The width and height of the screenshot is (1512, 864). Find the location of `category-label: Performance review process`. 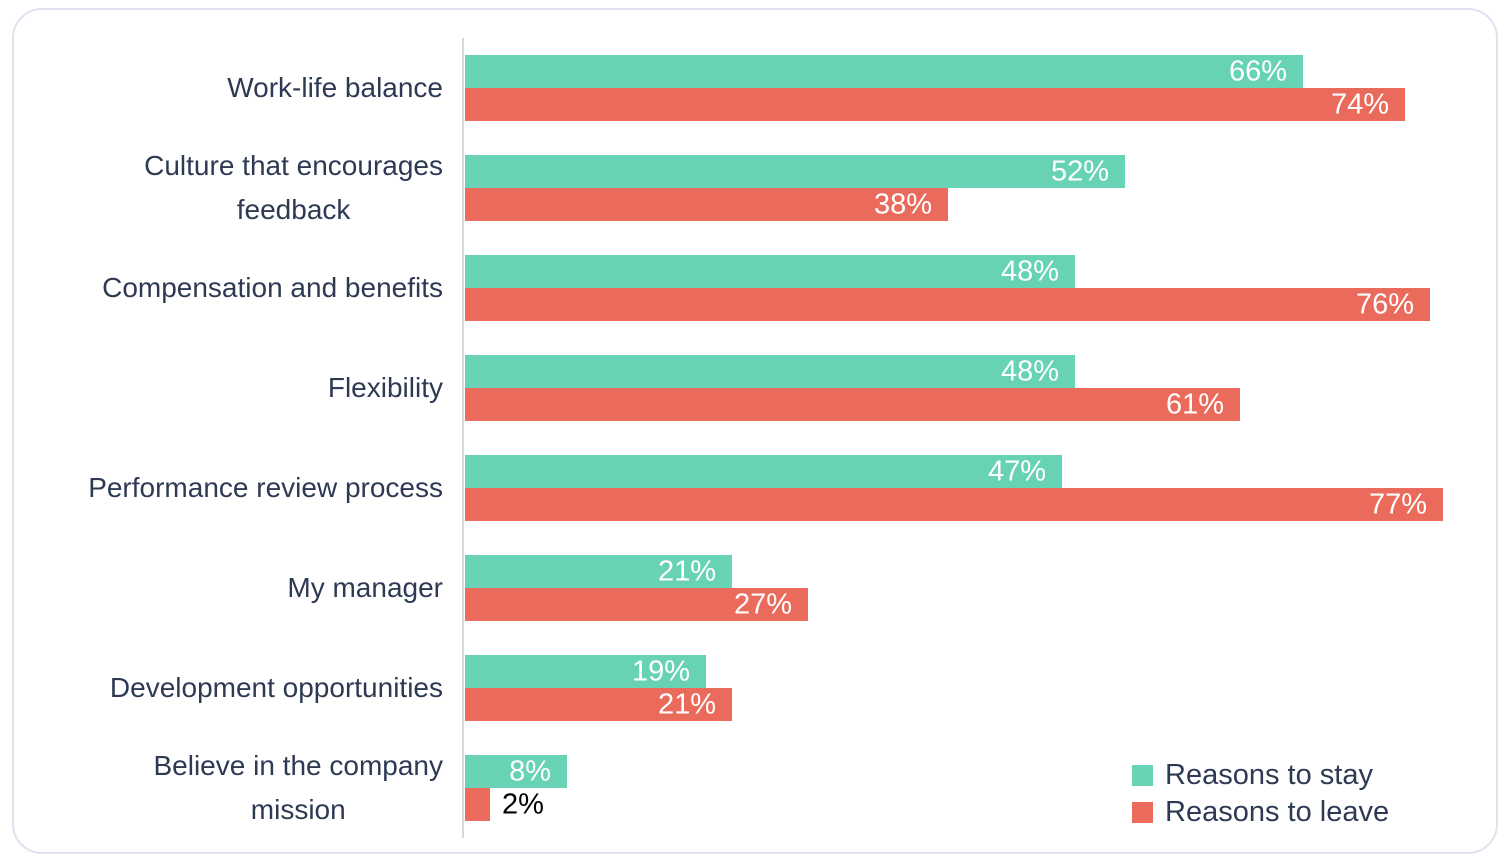

category-label: Performance review process is located at coordinates (265, 487).